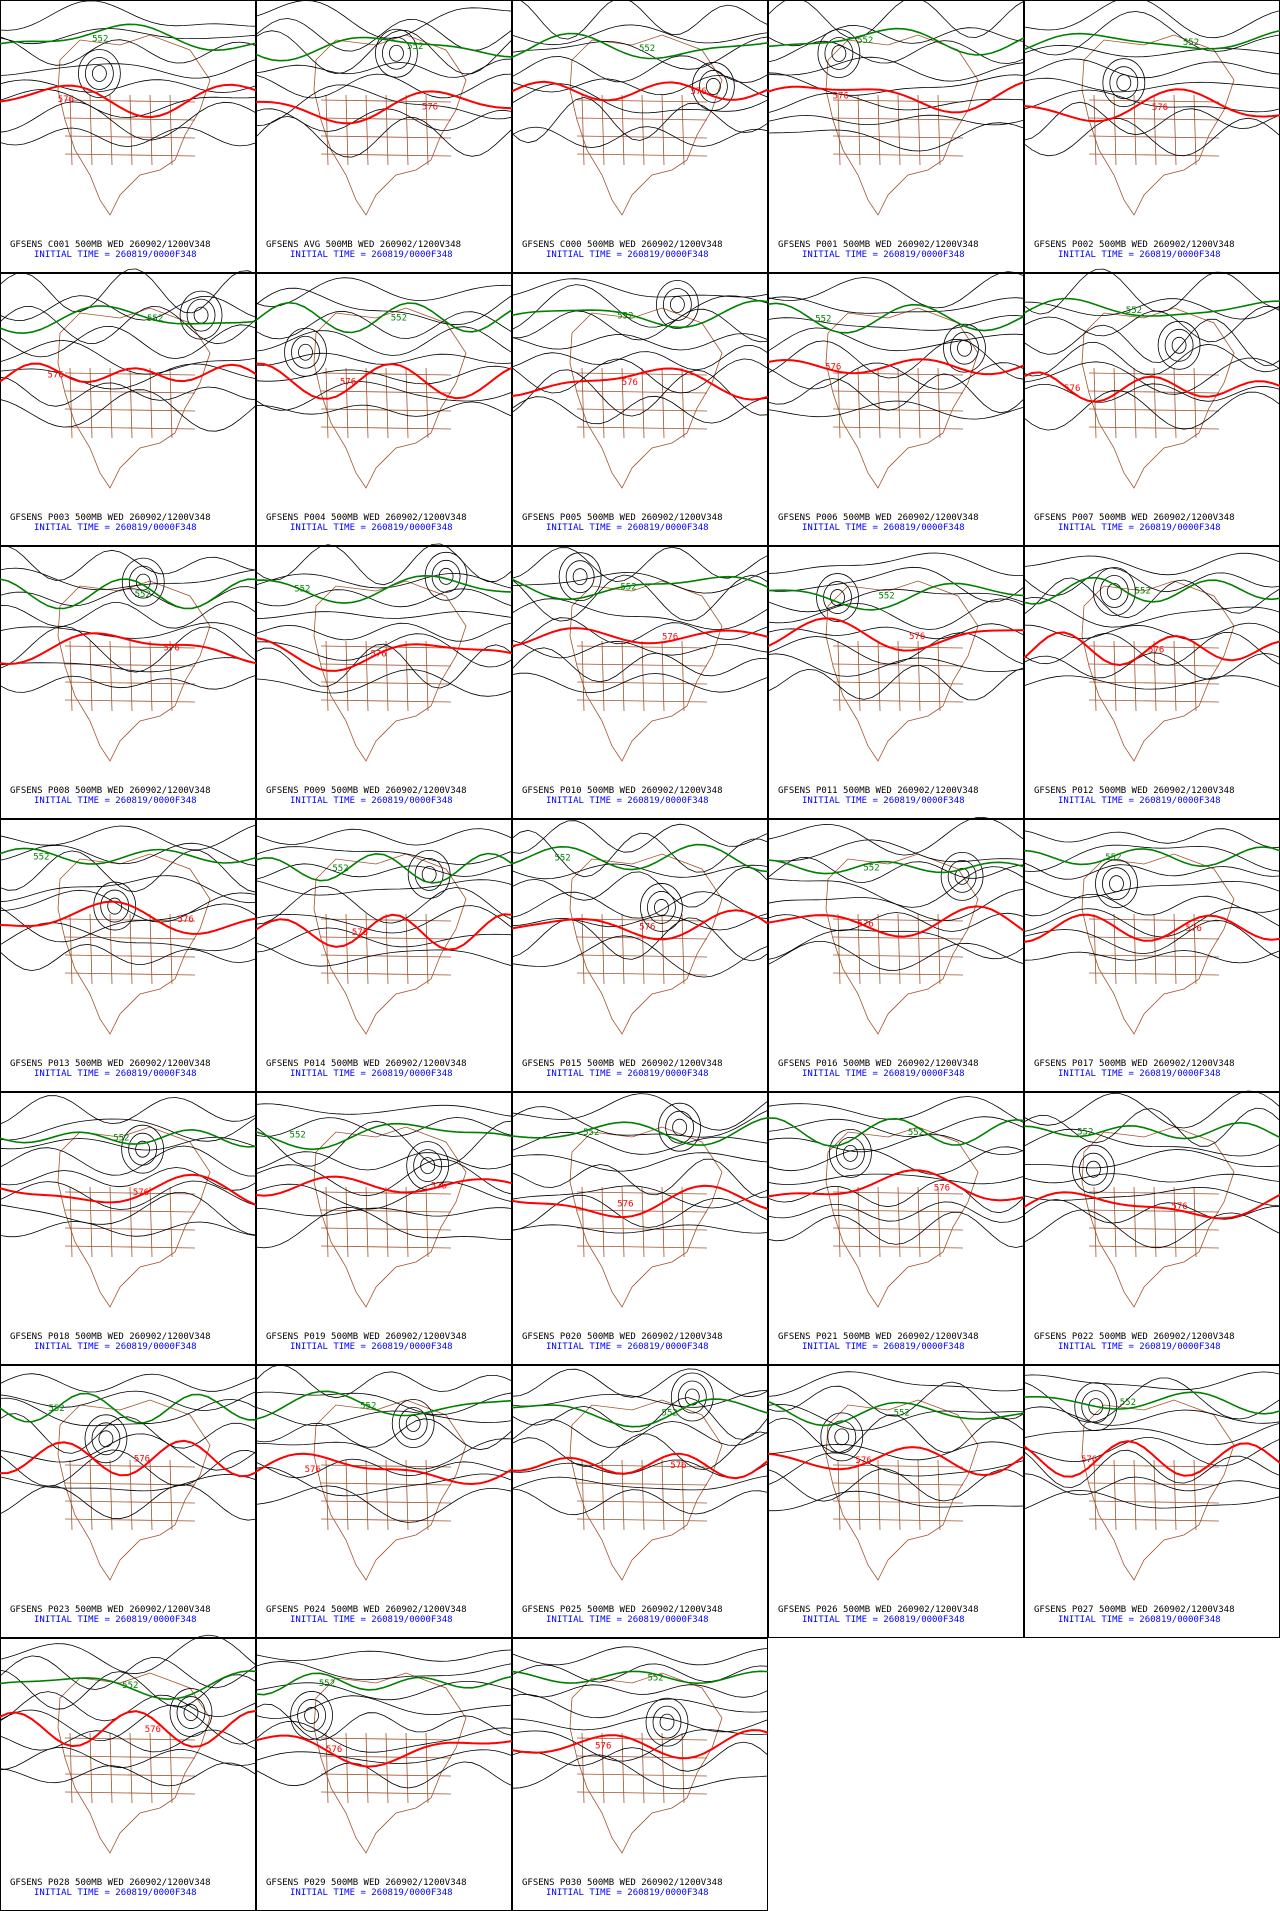  Describe the element at coordinates (1151, 621) in the screenshot. I see `contours` at that location.